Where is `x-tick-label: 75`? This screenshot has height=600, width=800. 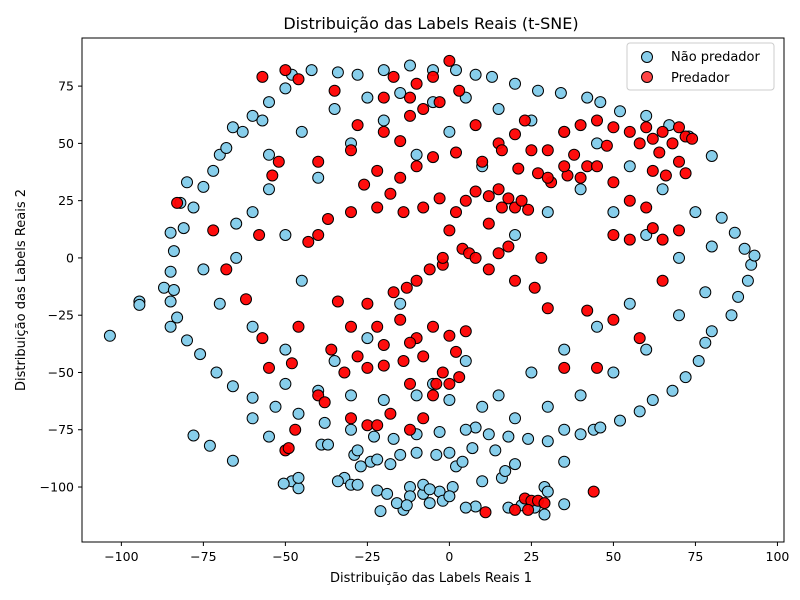 x-tick-label: 75 is located at coordinates (695, 556).